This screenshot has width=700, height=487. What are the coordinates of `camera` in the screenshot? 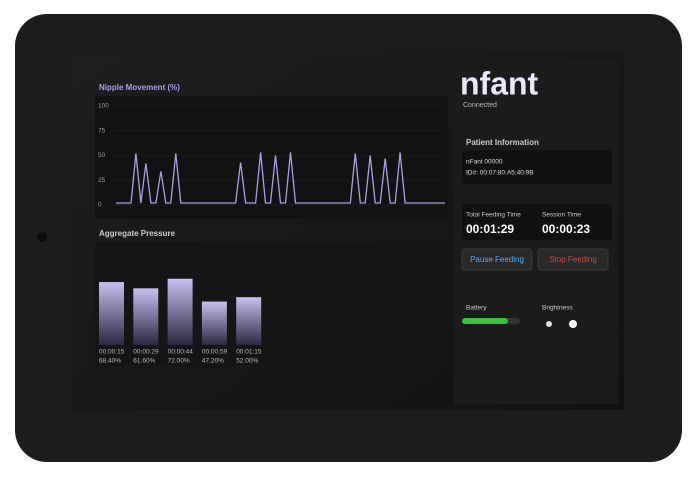 It's located at (42, 237).